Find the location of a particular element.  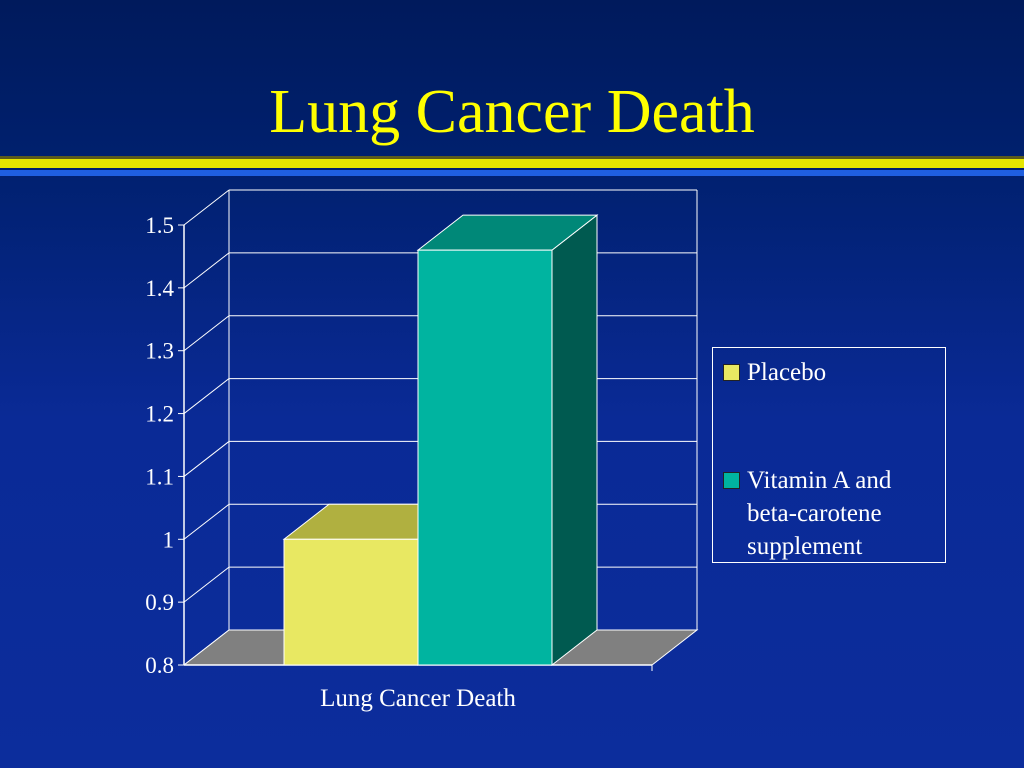

legend-item-vitamin: Vitamin A and beta-carotene supplement is located at coordinates (835, 513).